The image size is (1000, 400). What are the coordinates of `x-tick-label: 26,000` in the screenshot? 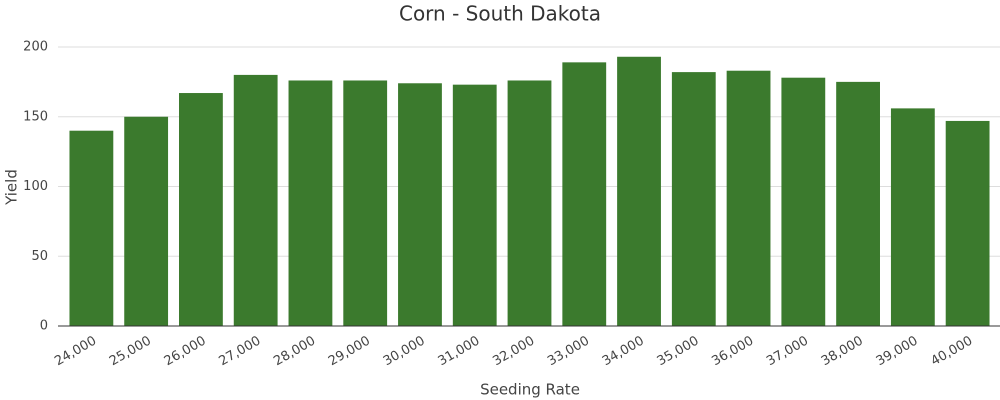 It's located at (185, 352).